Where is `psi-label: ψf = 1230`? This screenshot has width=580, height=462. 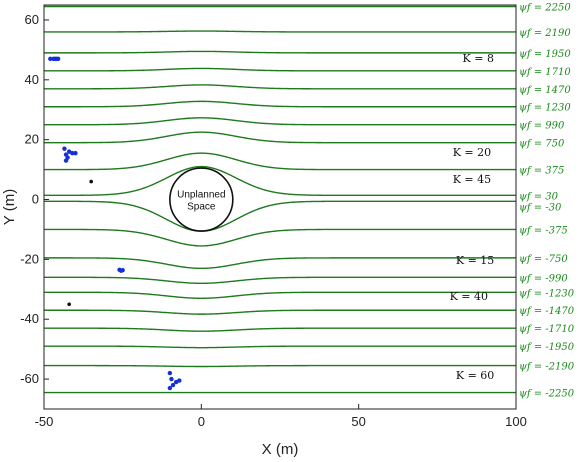 psi-label: ψf = 1230 is located at coordinates (545, 108).